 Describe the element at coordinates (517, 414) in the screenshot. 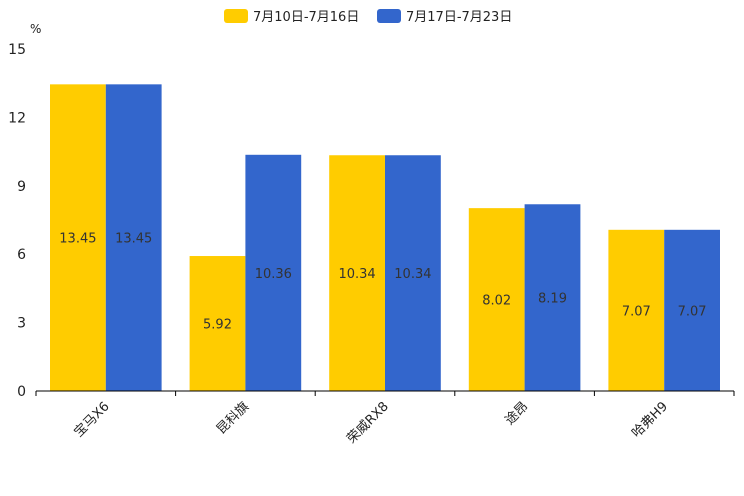

I see `x-tick-label: 途昂` at that location.